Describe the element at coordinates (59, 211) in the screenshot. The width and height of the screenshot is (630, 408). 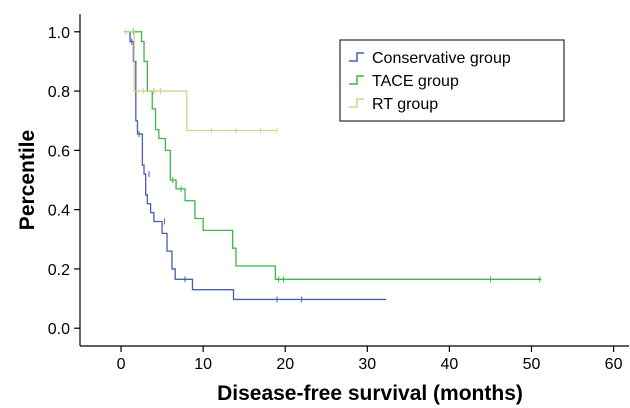
I see `y-tick-label: 0.4` at that location.